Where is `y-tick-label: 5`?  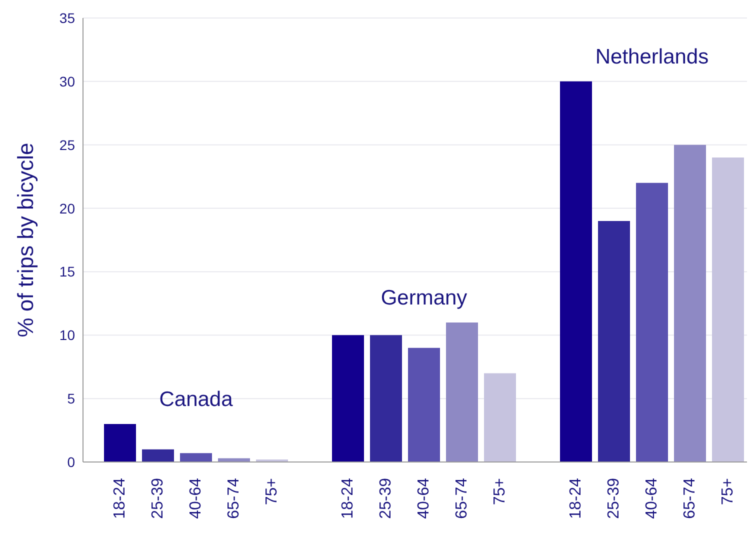 y-tick-label: 5 is located at coordinates (71, 398).